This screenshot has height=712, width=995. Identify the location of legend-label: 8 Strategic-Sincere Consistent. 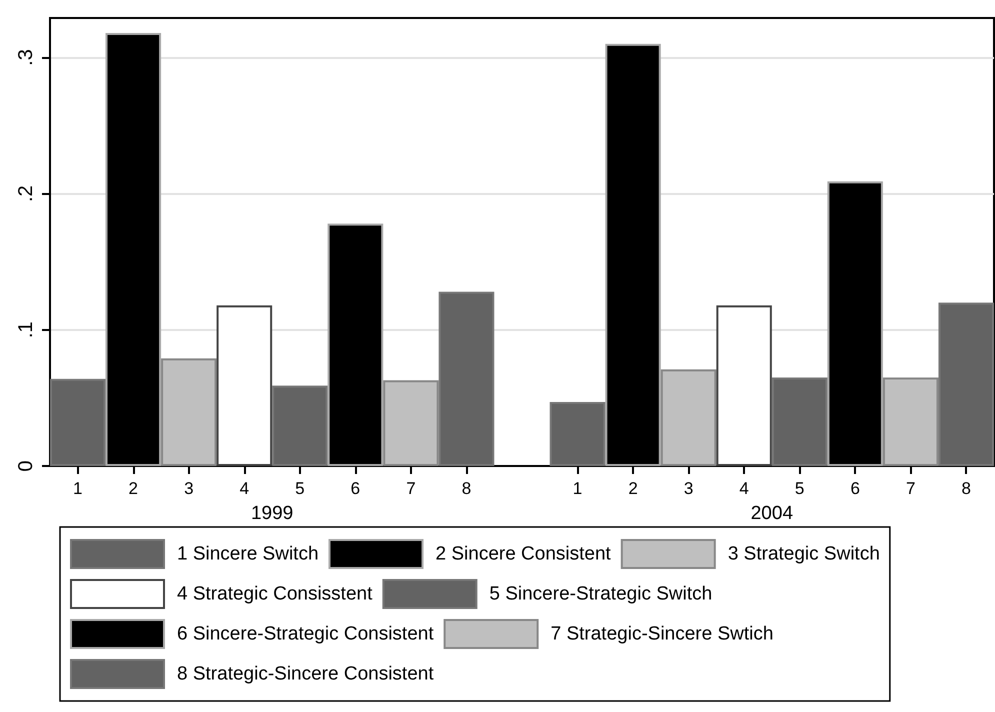
(305, 674).